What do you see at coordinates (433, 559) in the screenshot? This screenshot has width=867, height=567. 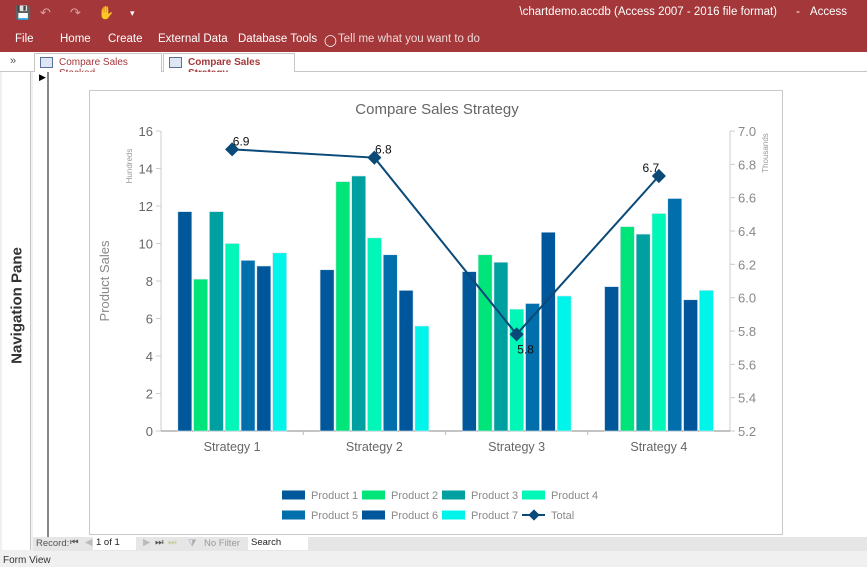 I see `status-bar: Form View` at bounding box center [433, 559].